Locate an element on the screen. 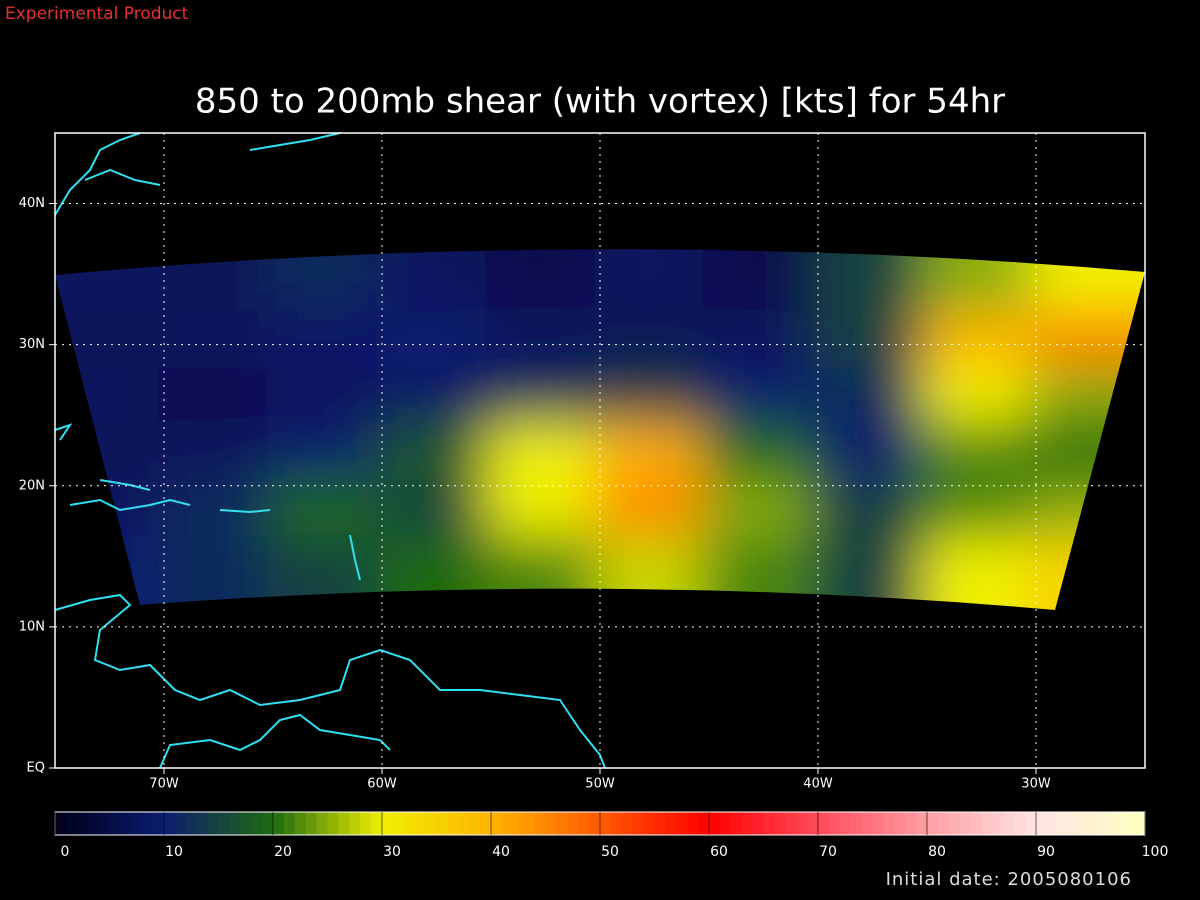  colorbar-tick-label: 100 is located at coordinates (1155, 852).